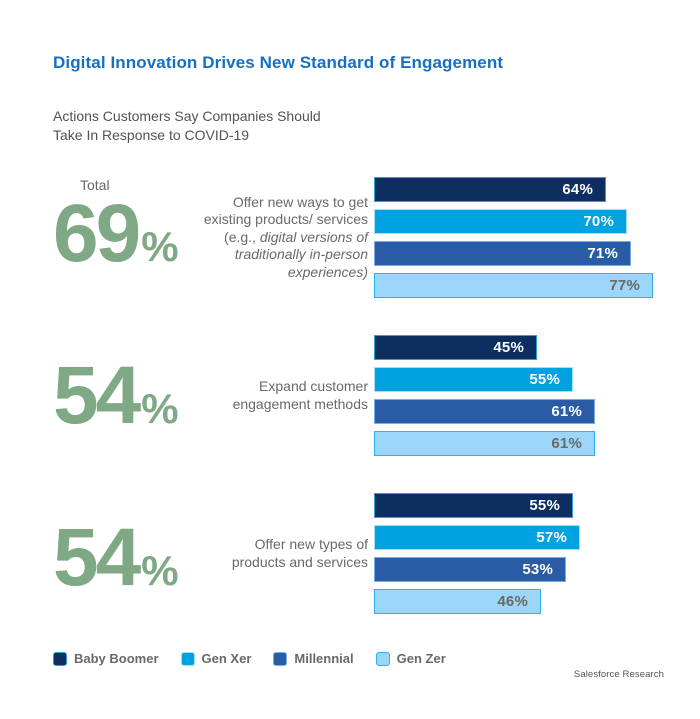  I want to click on legend-label: Millennial, so click(324, 658).